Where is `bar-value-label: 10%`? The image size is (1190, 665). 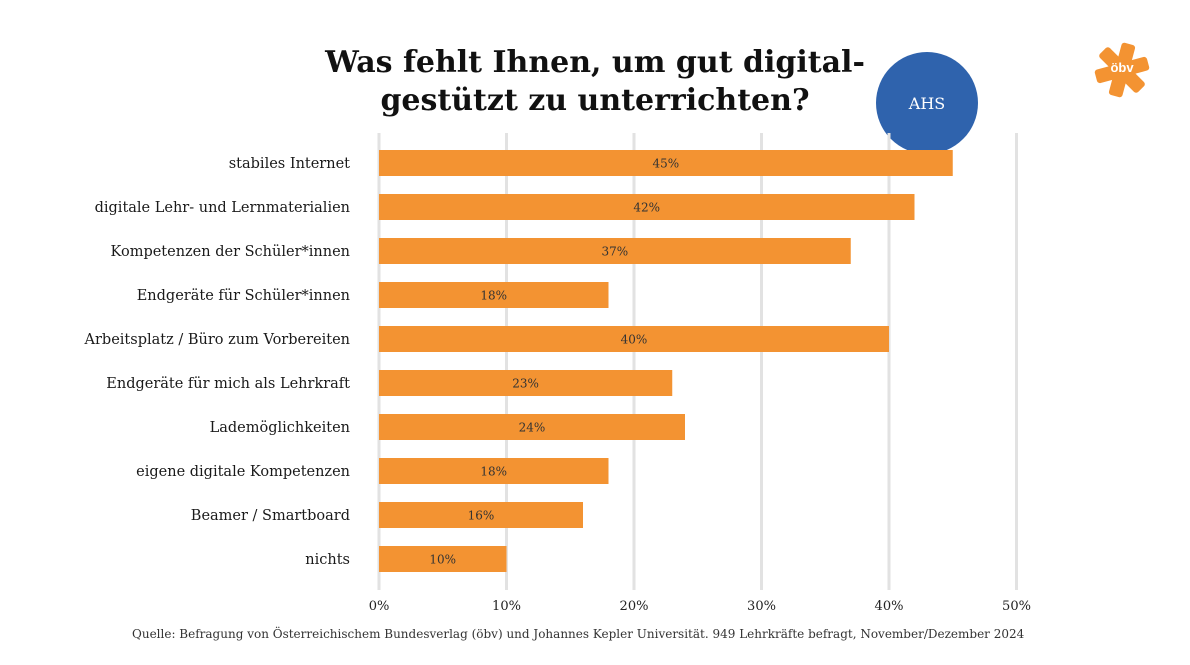
bar-value-label: 10% is located at coordinates (442, 560).